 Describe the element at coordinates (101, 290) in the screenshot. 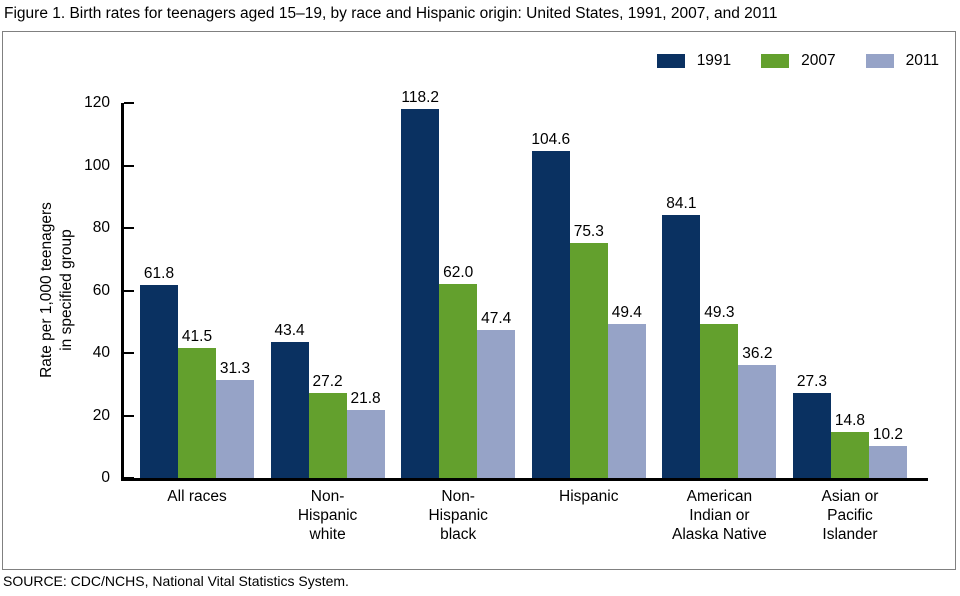

I see `y-tick-label: 60` at that location.